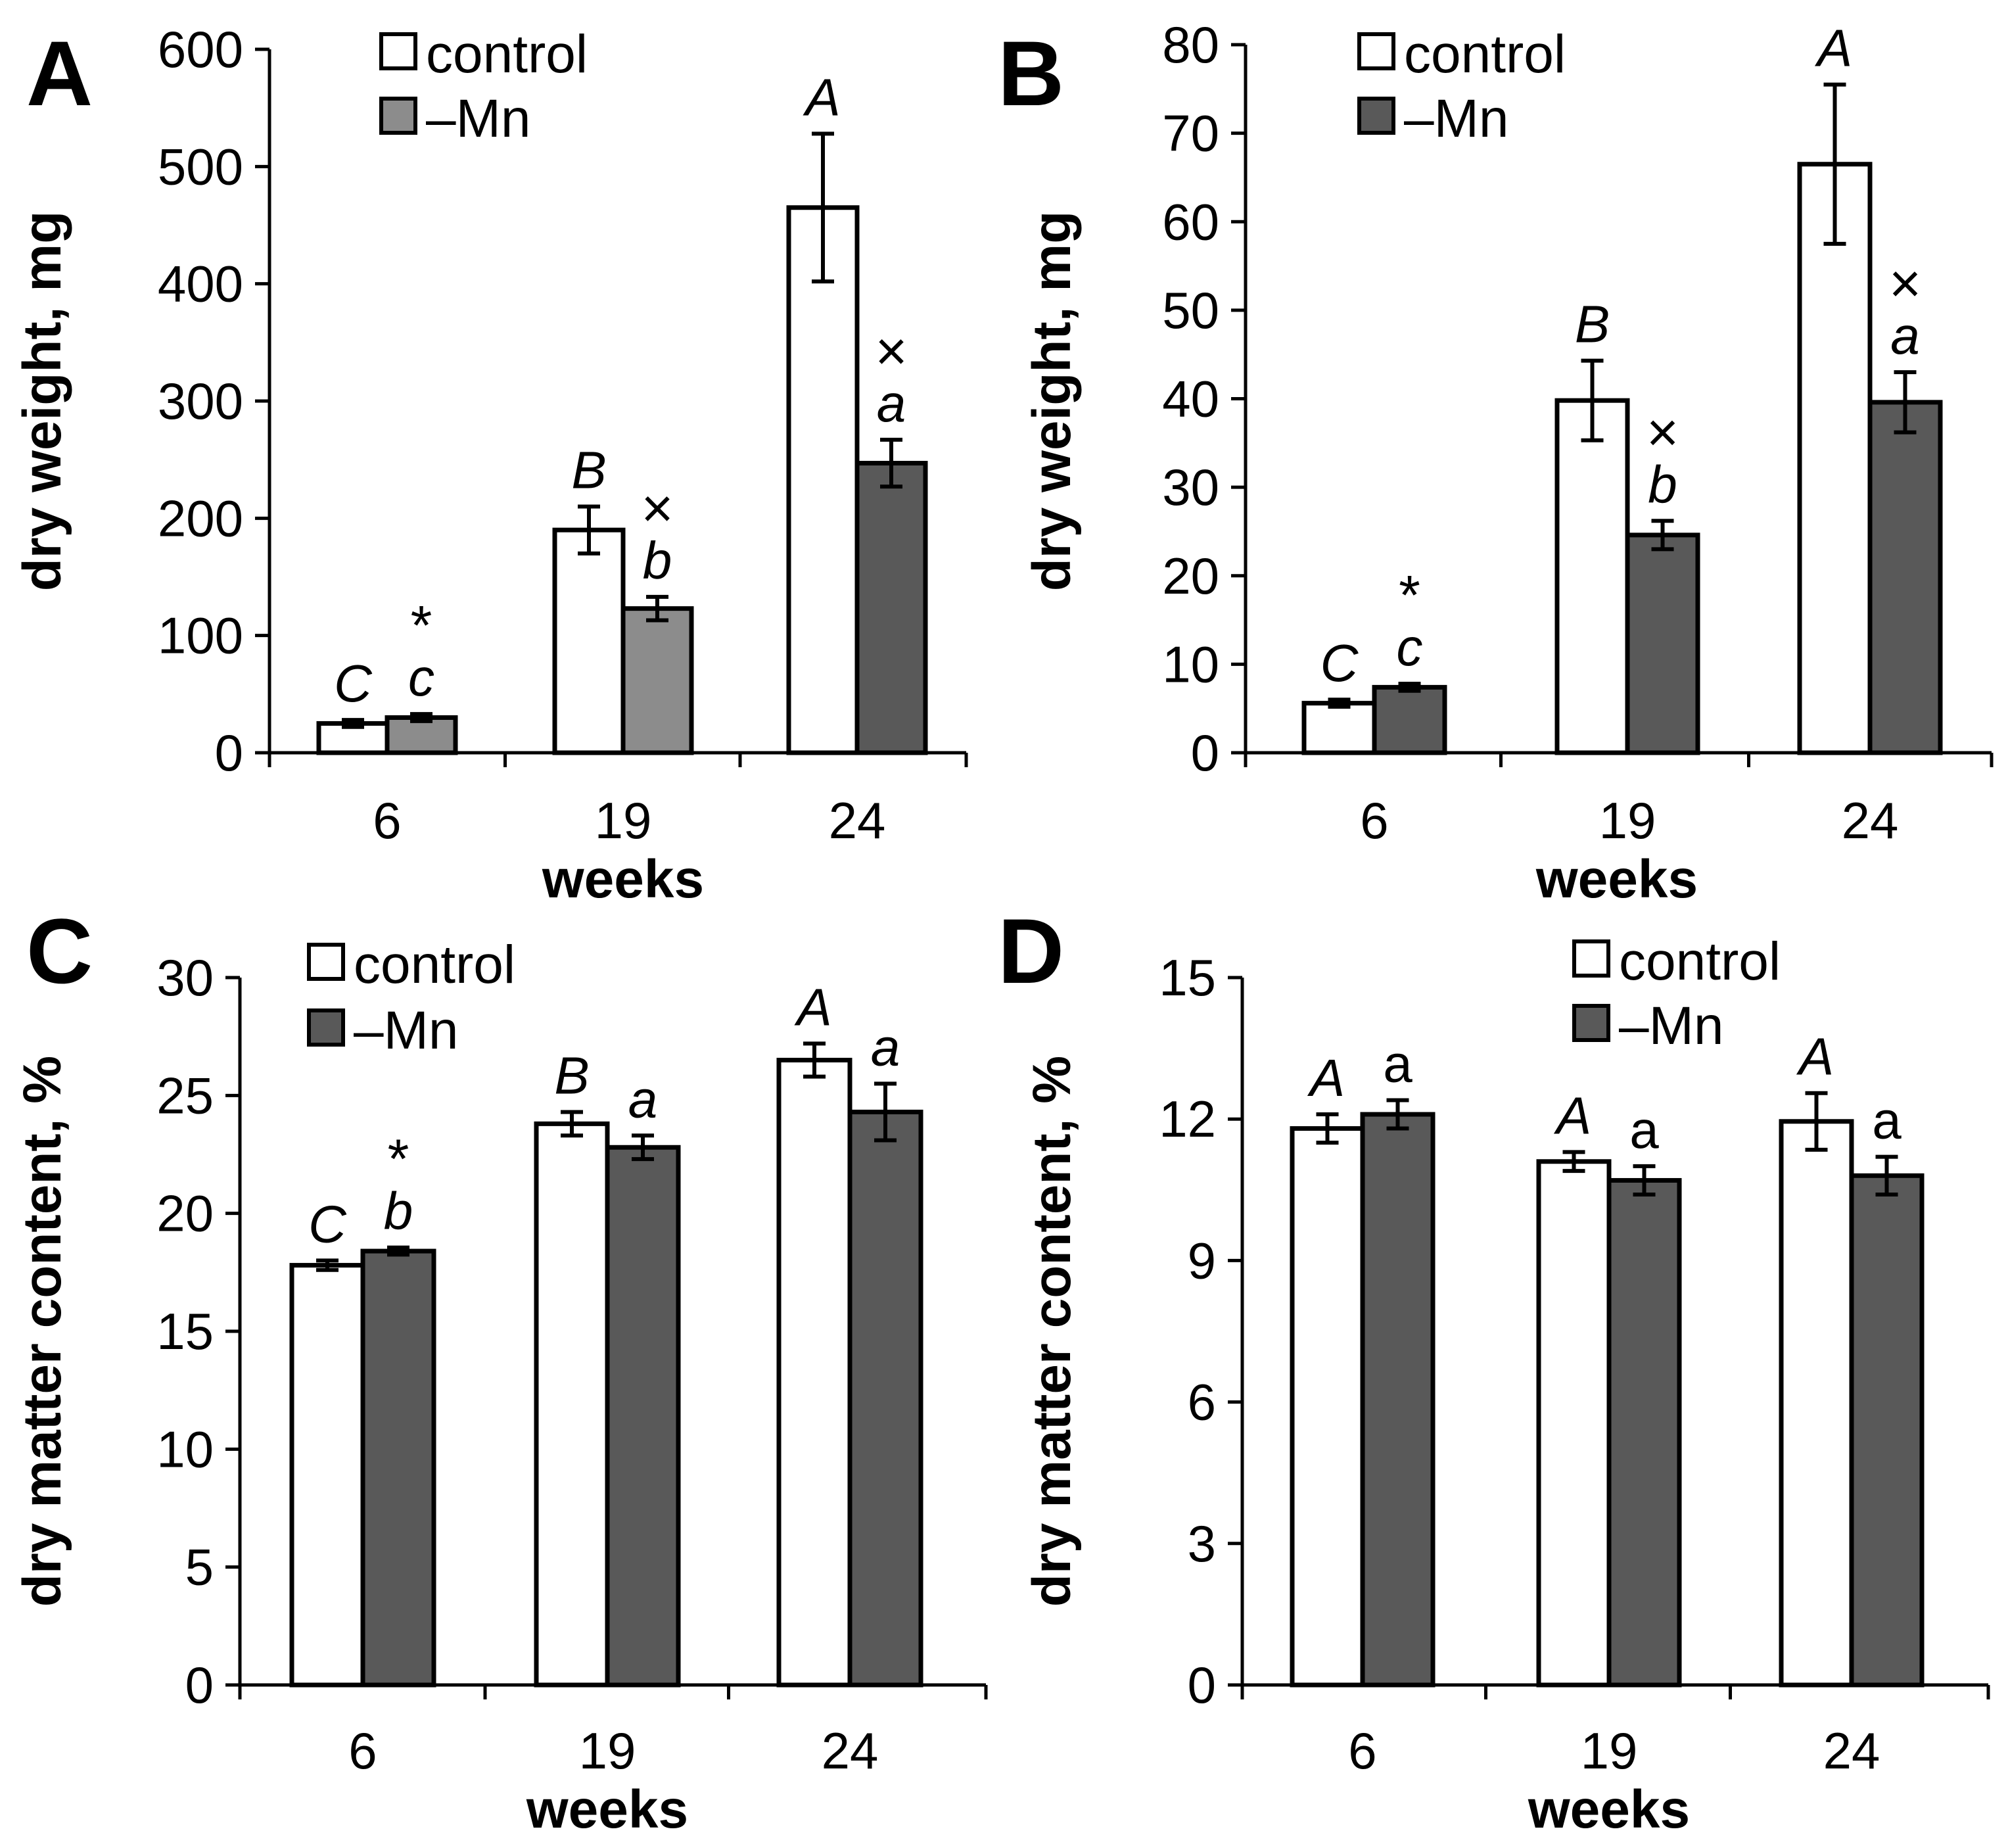 Image resolution: width=2008 pixels, height=1848 pixels. What do you see at coordinates (199, 1567) in the screenshot?
I see `y-tick-label: 5` at bounding box center [199, 1567].